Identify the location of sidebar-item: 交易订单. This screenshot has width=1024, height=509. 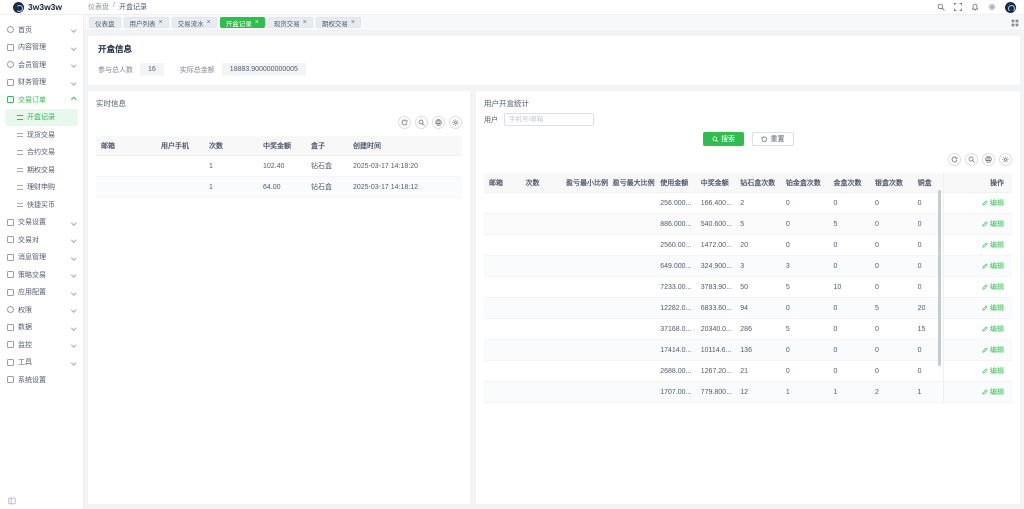
(41, 100).